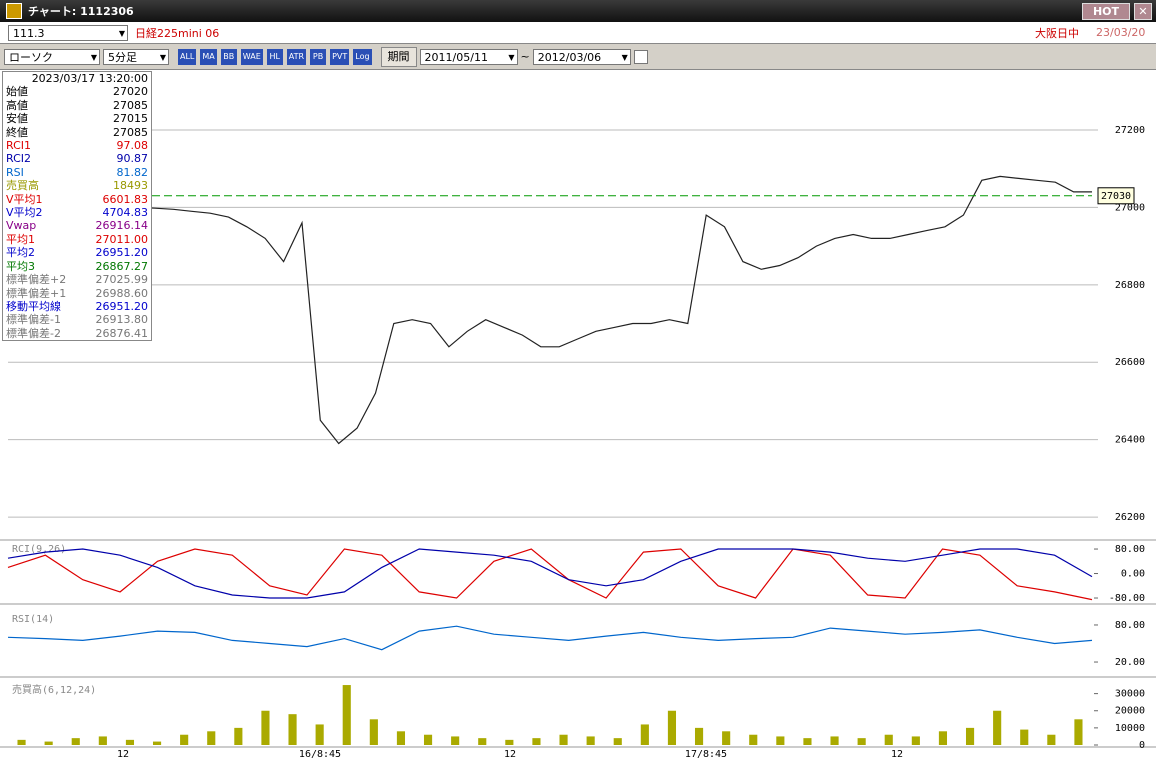 This screenshot has height=760, width=1156. I want to click on info-value: 90.87, so click(132, 159).